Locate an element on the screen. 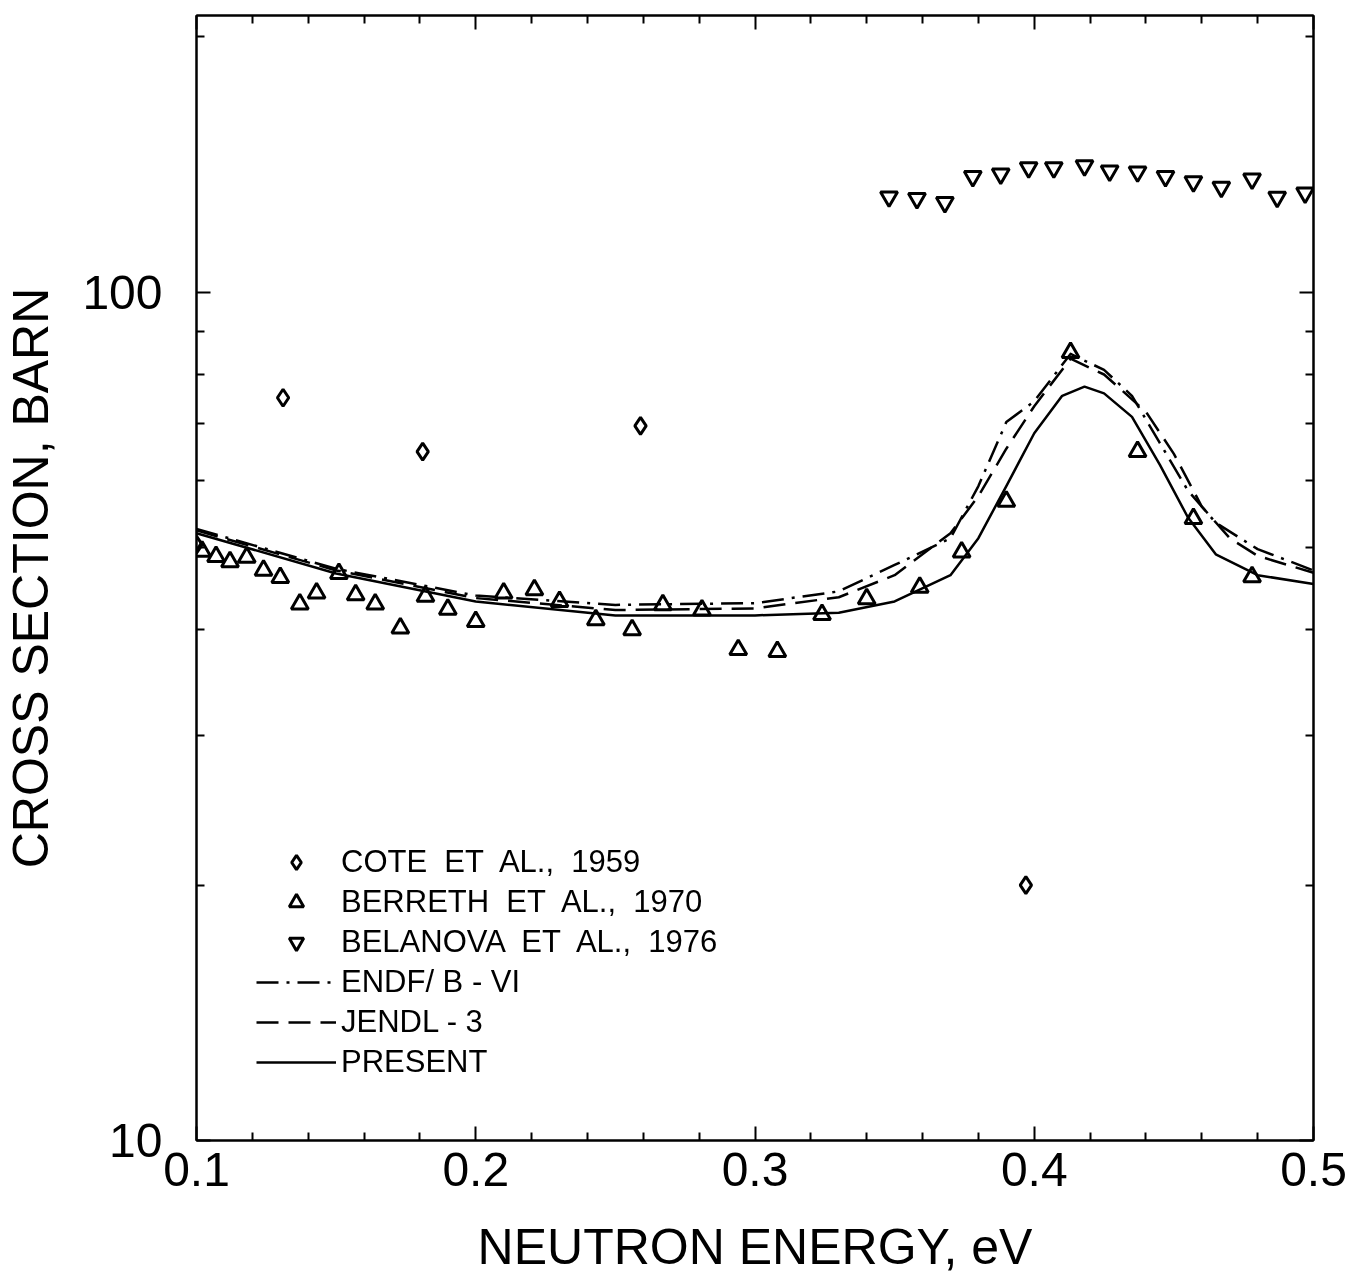 This screenshot has height=1277, width=1348. x-tick-label: 0.5 is located at coordinates (1313, 1169).